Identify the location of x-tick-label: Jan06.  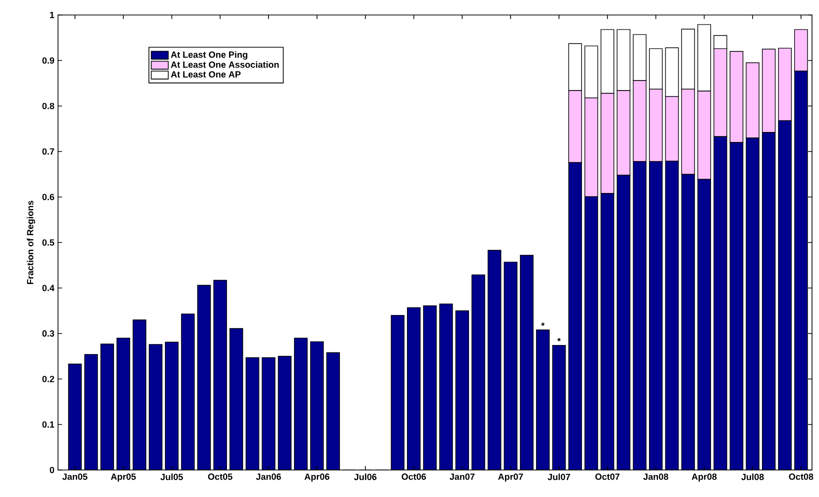
(268, 477).